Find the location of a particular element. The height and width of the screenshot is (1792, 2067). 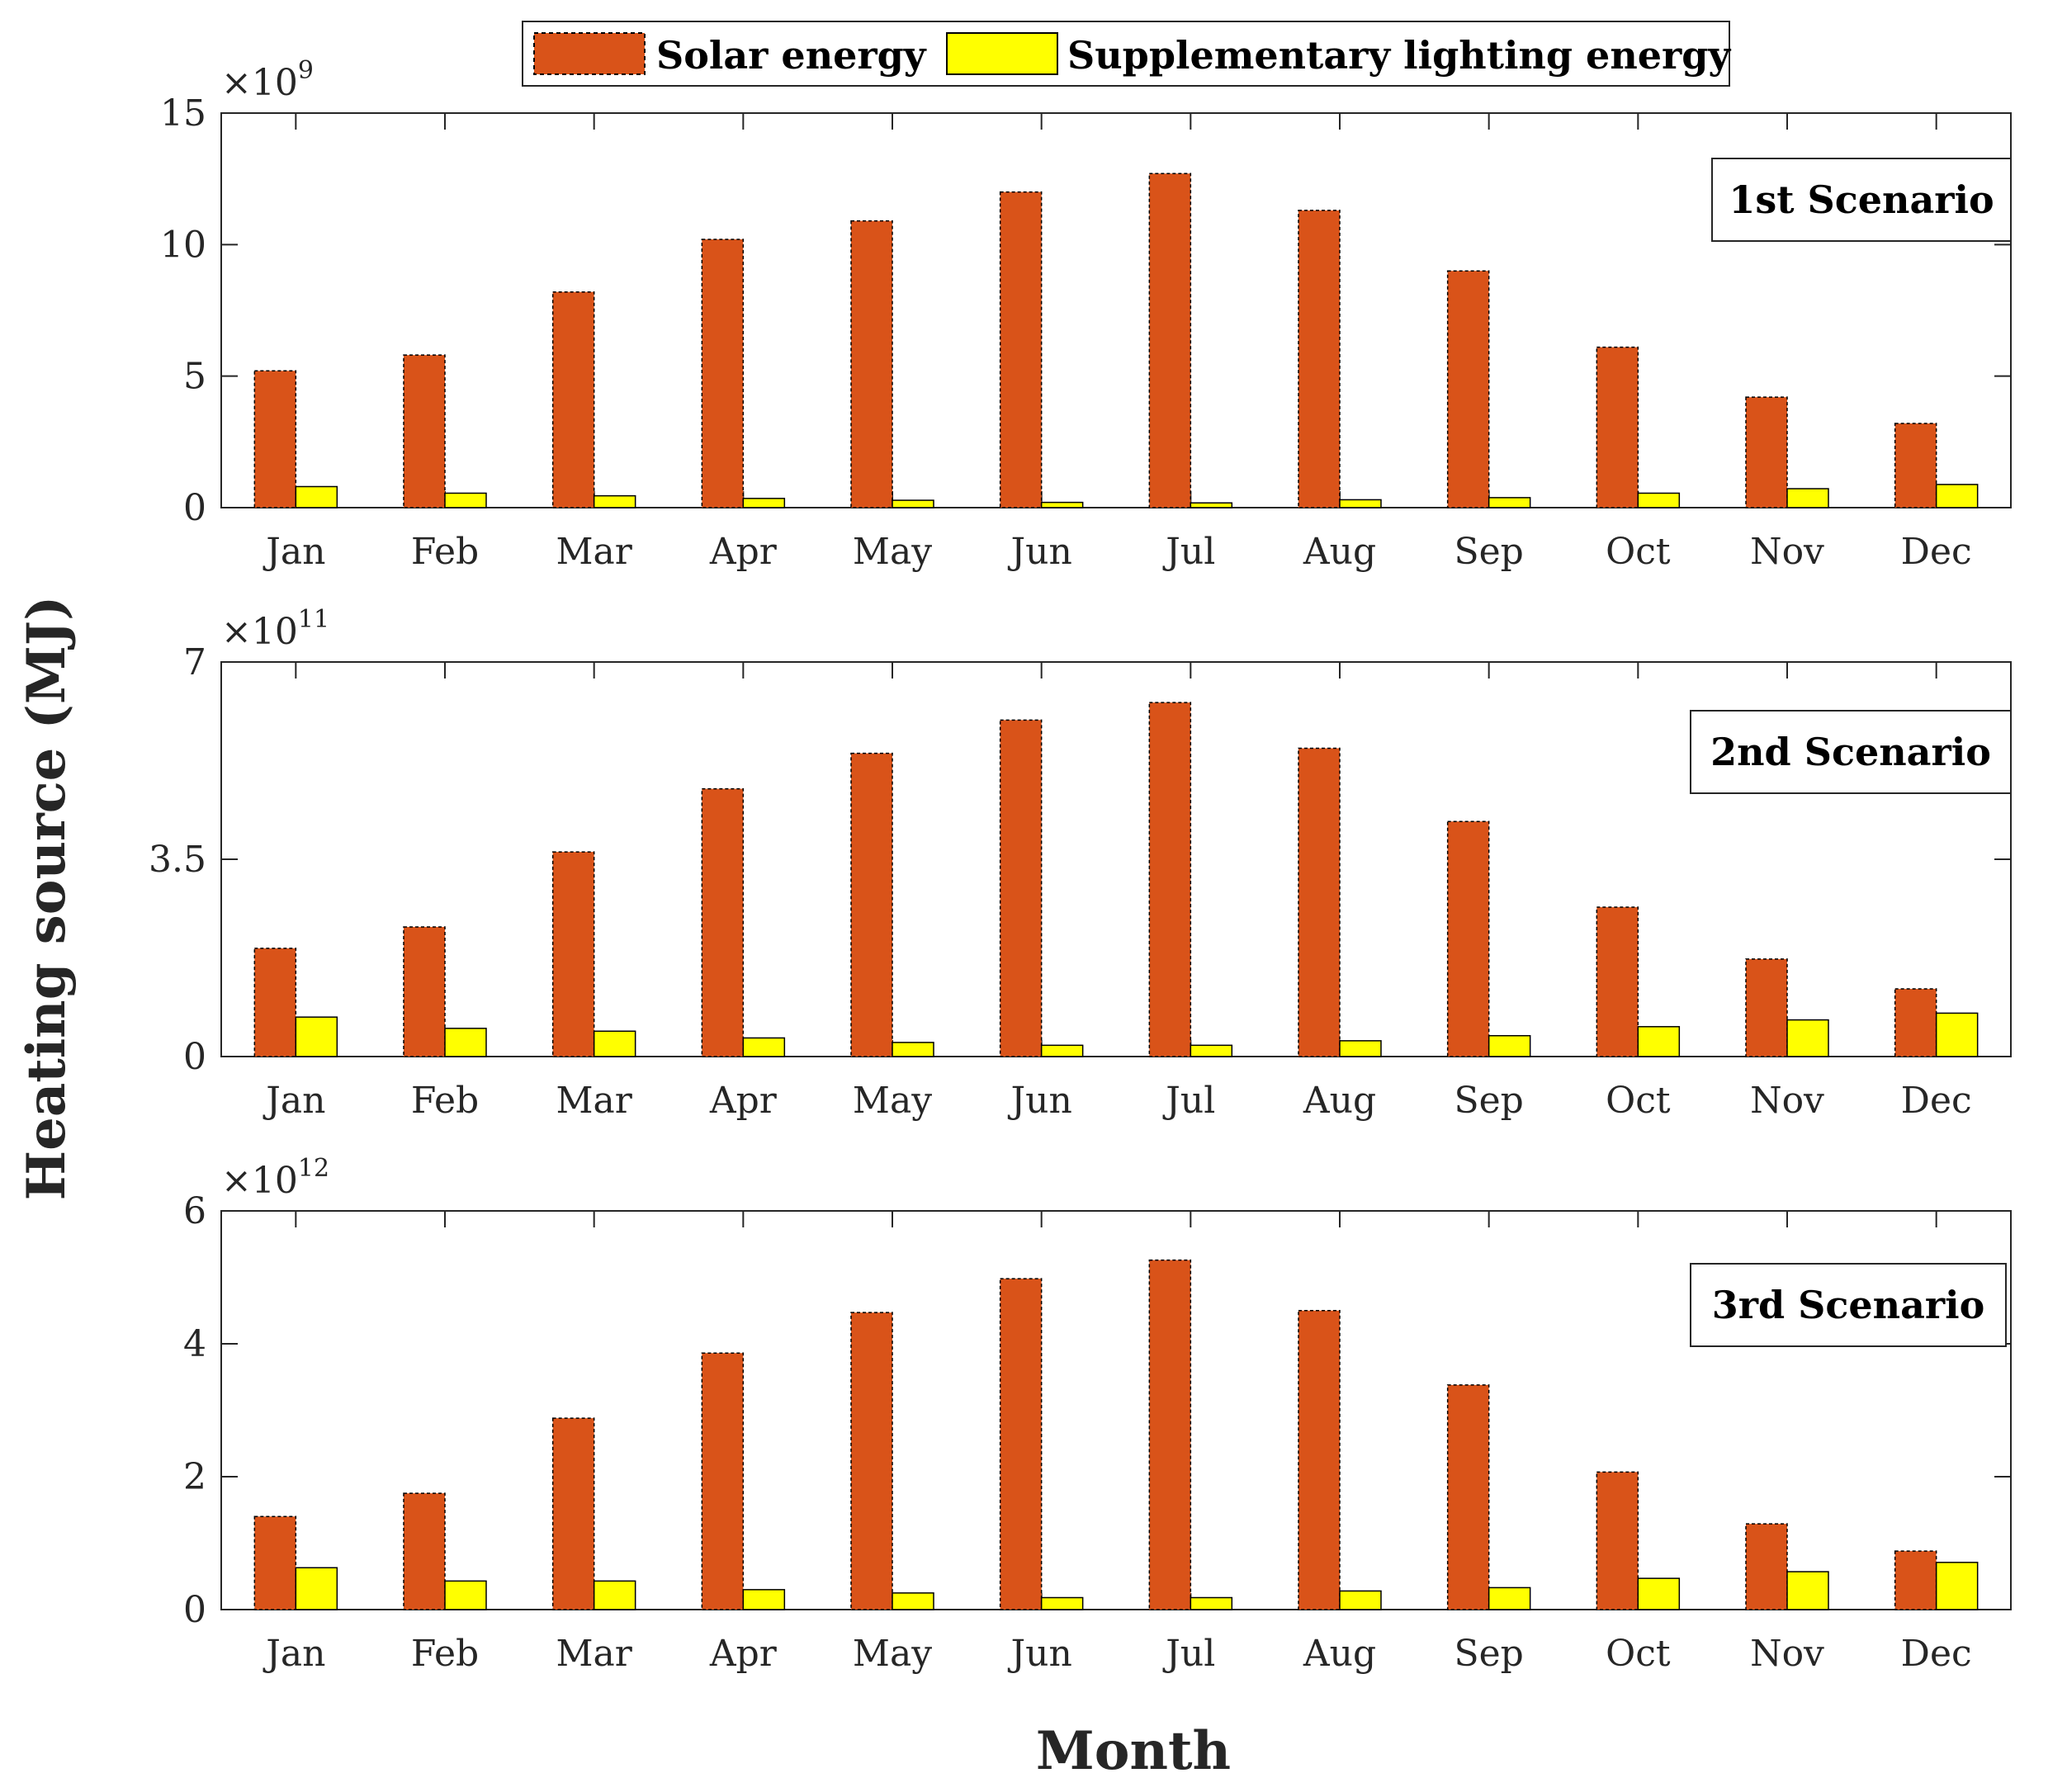

x-tick-label: Jan is located at coordinates (294, 1101).